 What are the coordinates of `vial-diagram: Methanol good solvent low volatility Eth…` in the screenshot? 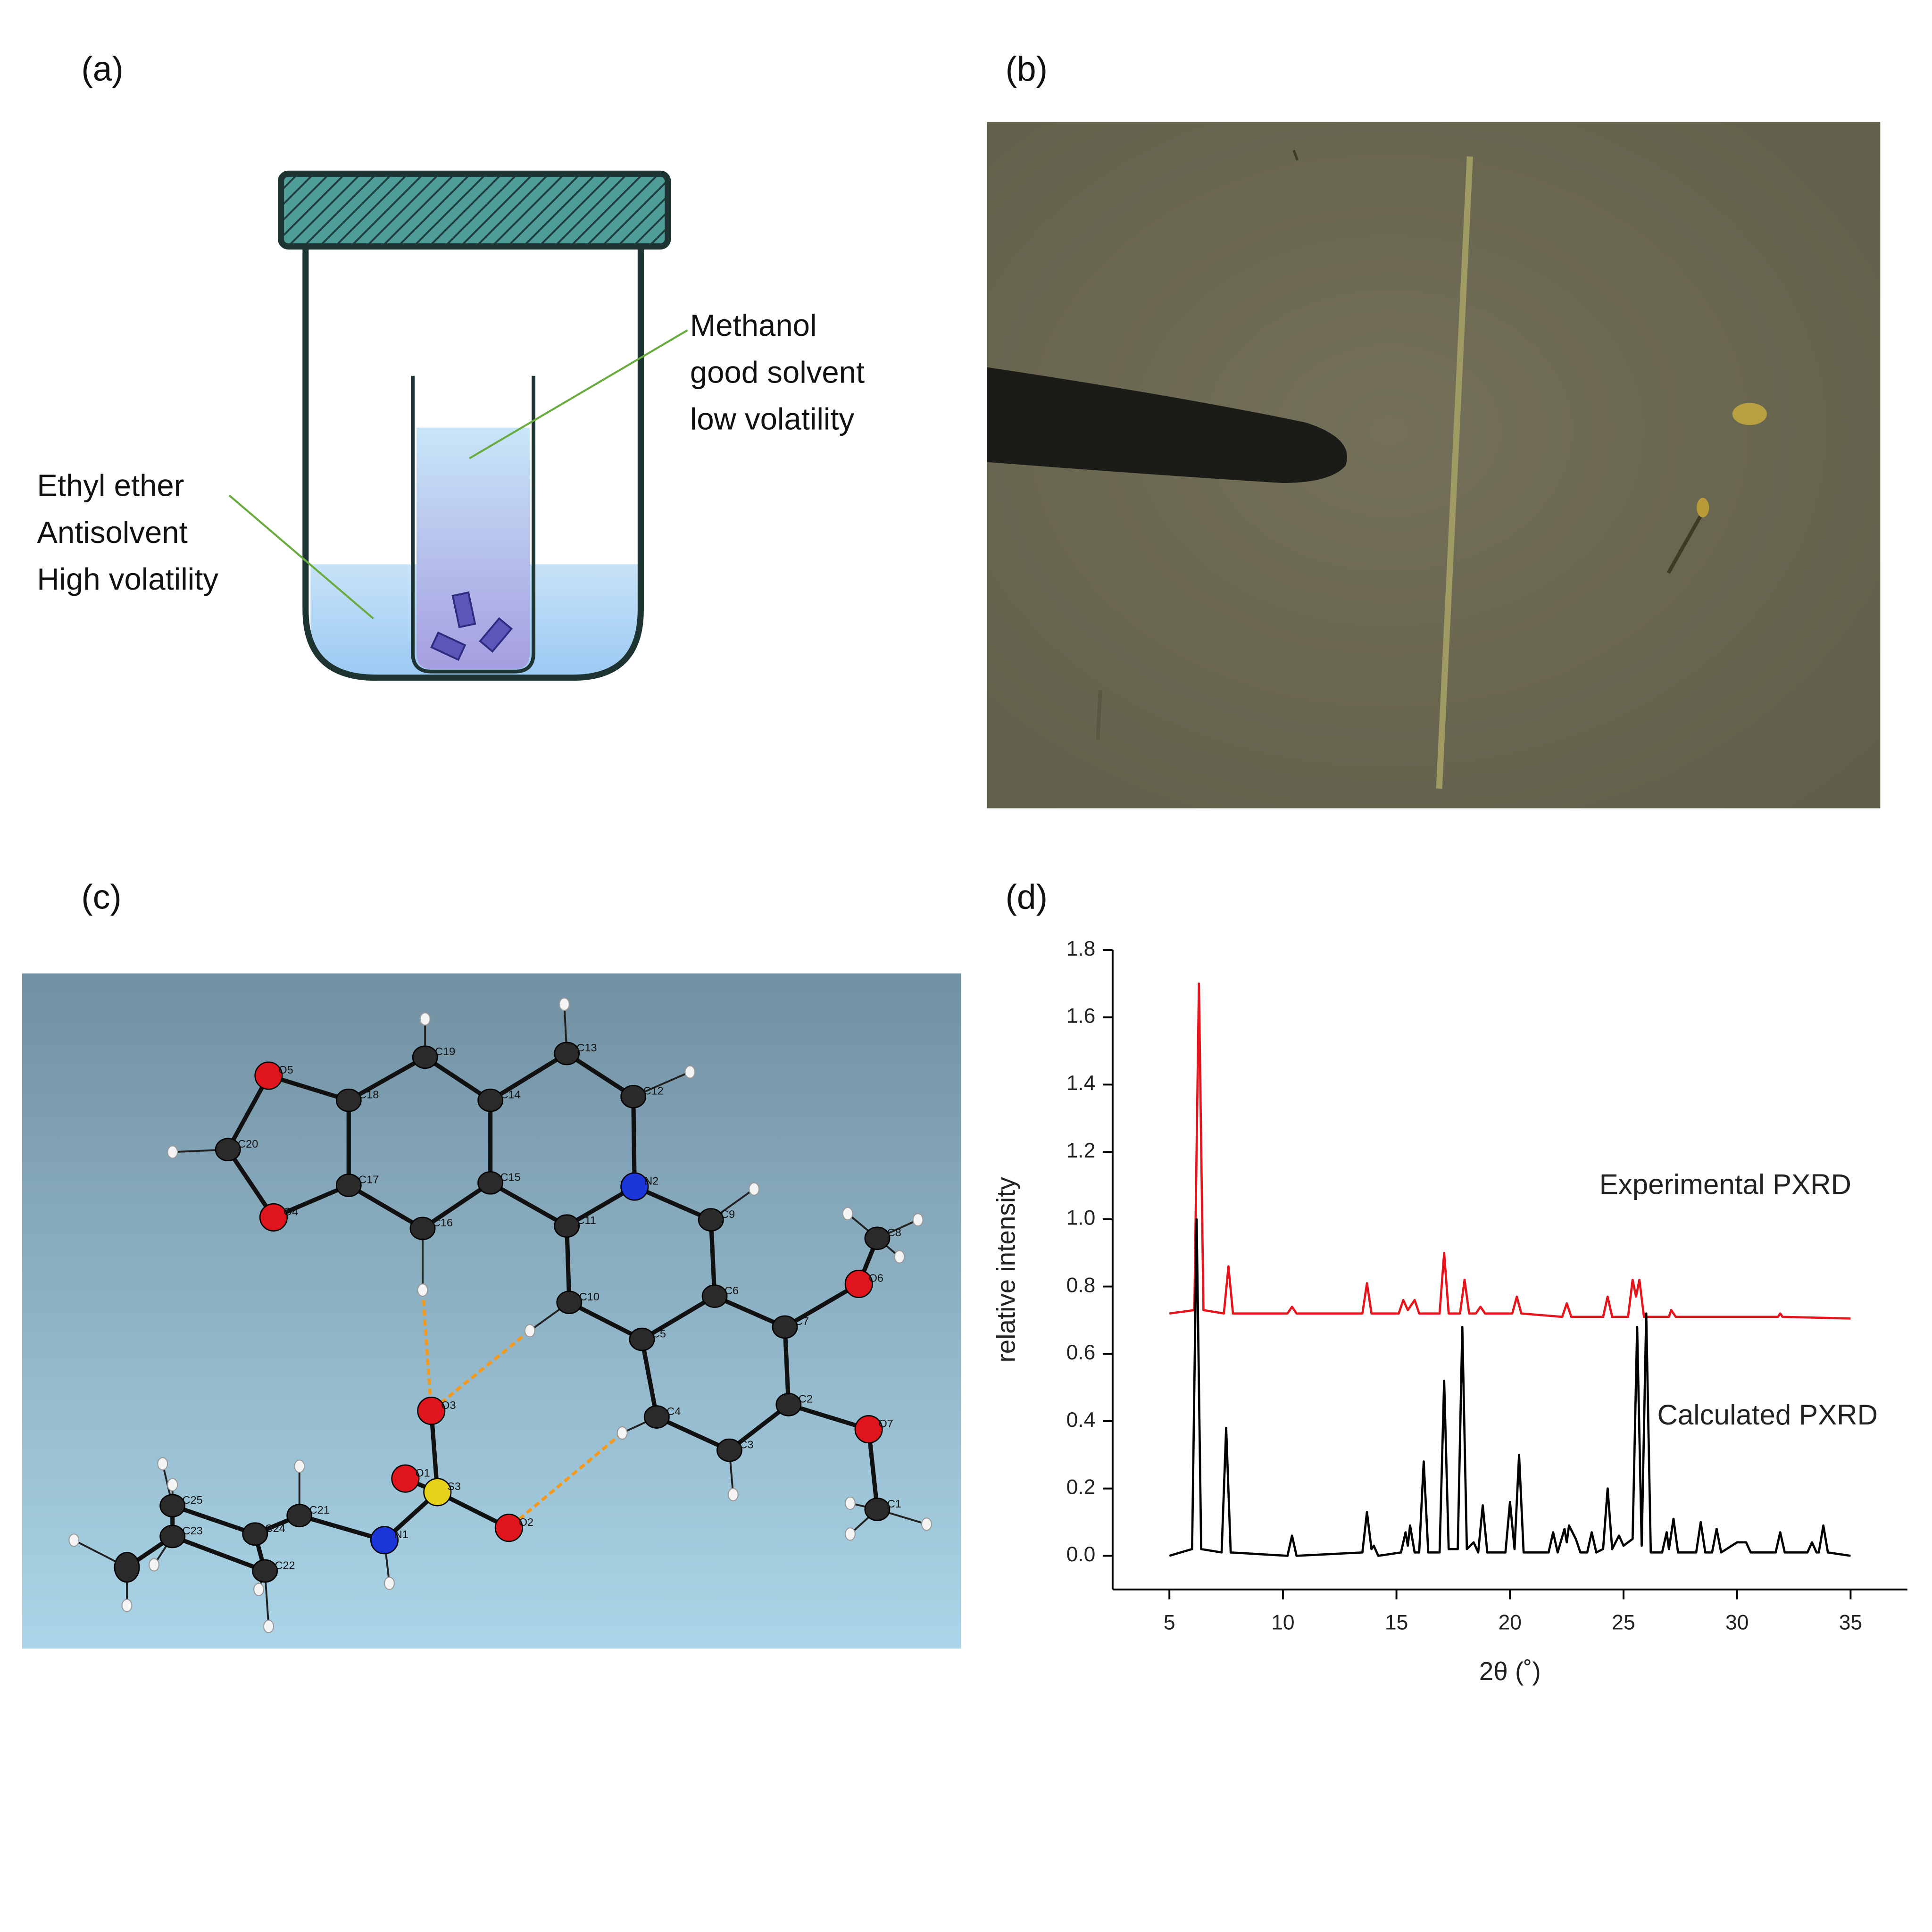 It's located at (451, 426).